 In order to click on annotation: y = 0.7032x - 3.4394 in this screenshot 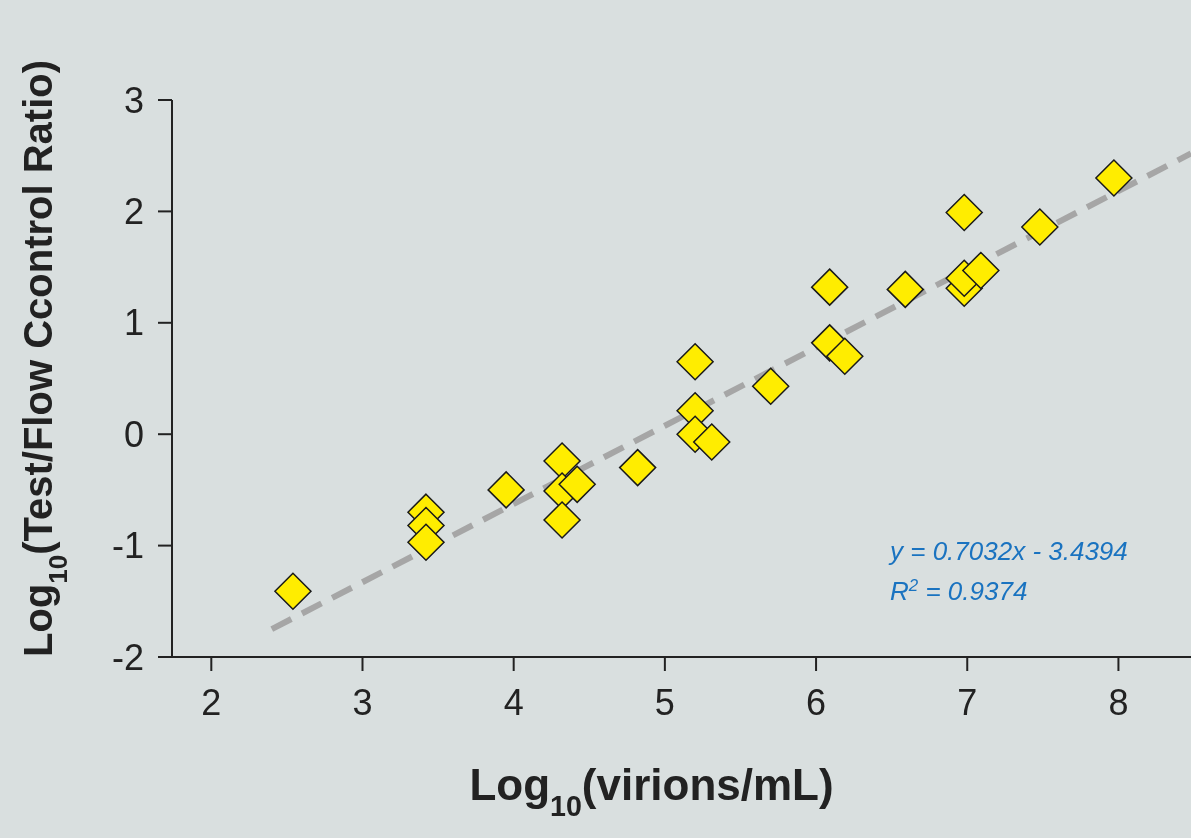, I will do `click(1008, 551)`.